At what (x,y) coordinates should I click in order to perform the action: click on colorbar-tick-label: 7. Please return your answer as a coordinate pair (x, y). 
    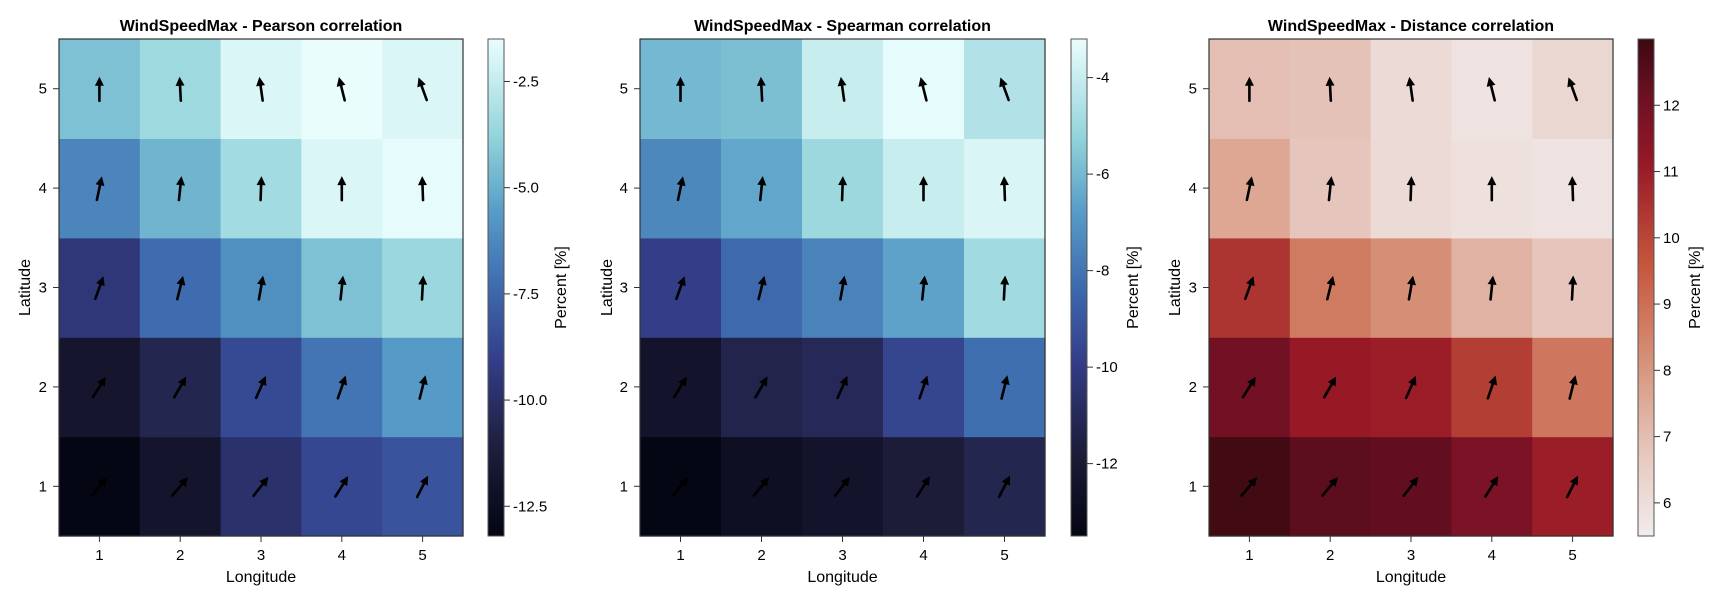
    Looking at the image, I should click on (1667, 437).